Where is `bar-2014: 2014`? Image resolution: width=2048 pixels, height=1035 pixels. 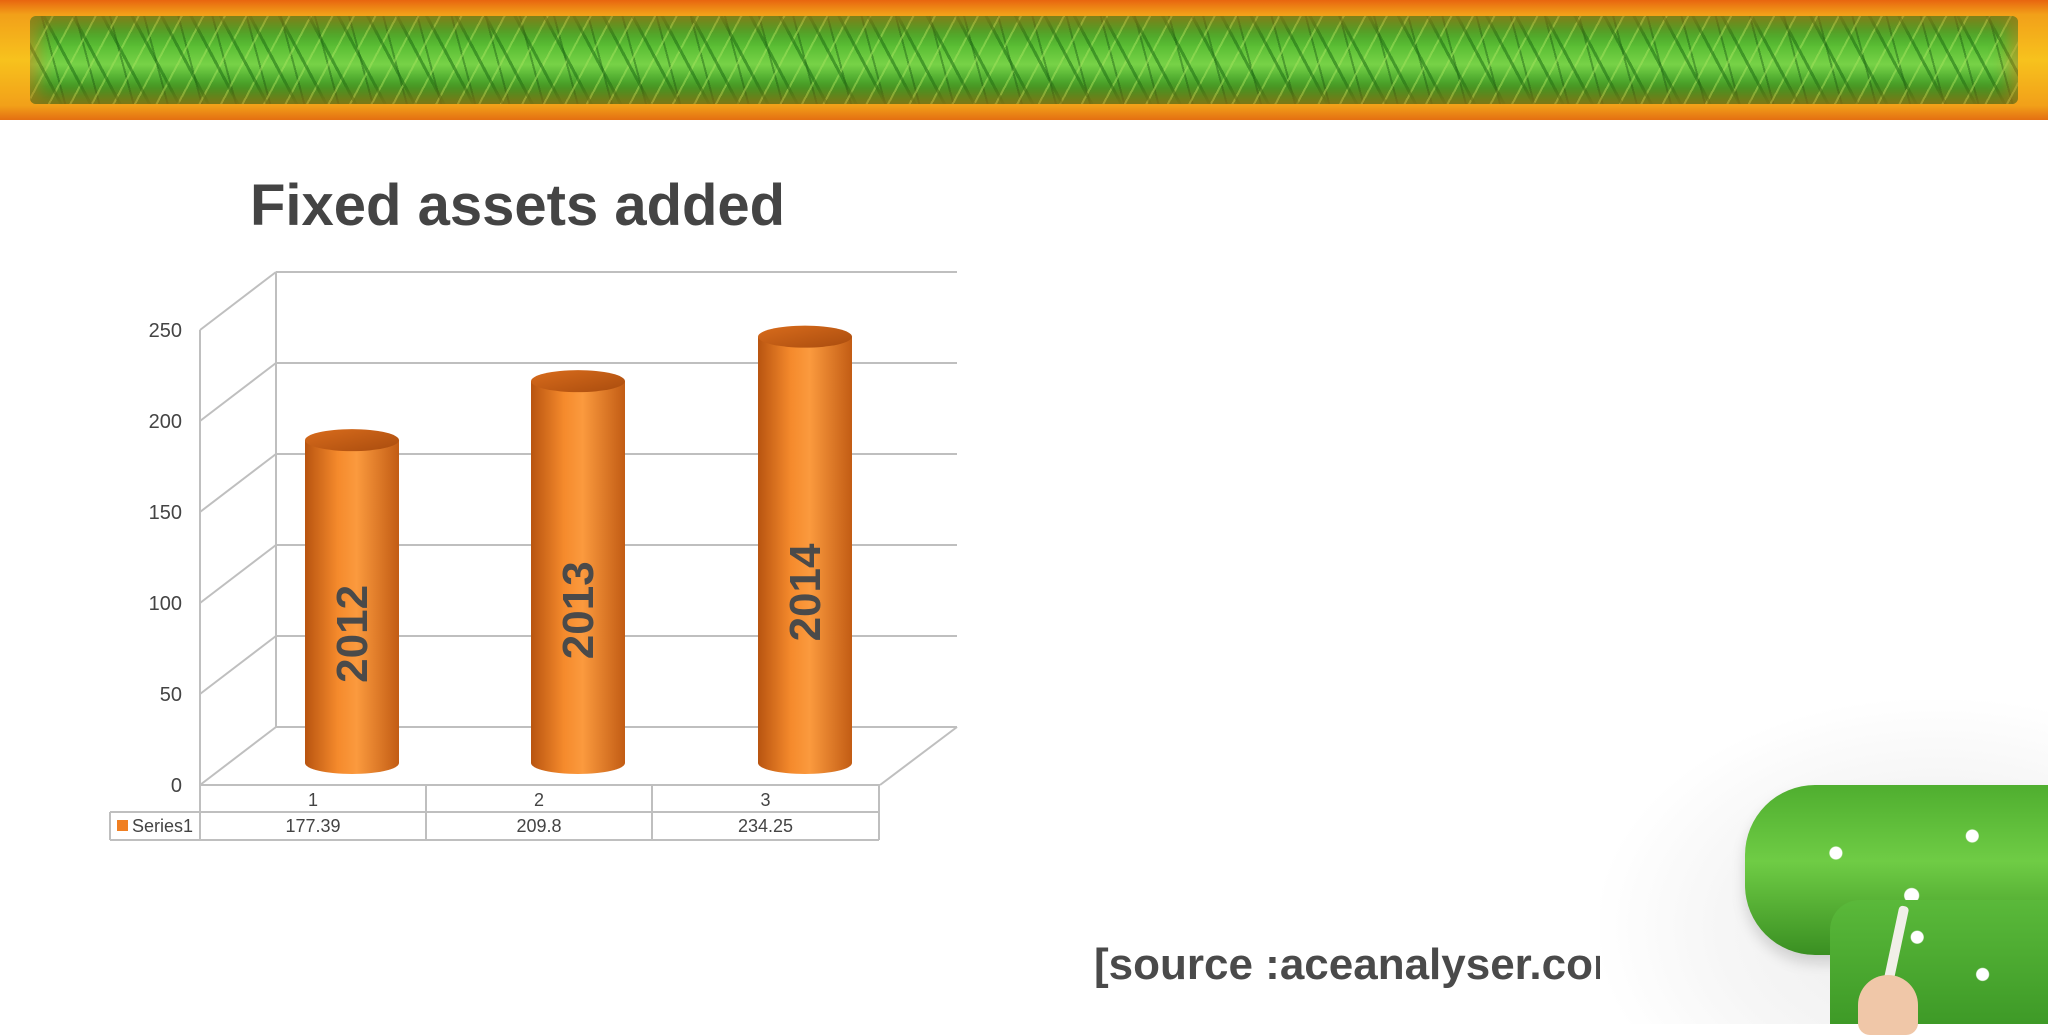
bar-2014: 2014 is located at coordinates (805, 549).